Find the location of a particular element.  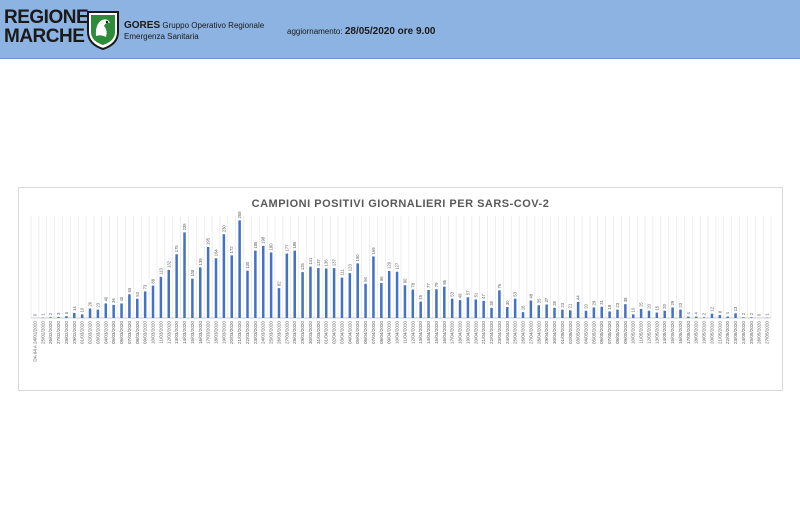

x-tick-label: 17/03/2020 is located at coordinates (208, 332).